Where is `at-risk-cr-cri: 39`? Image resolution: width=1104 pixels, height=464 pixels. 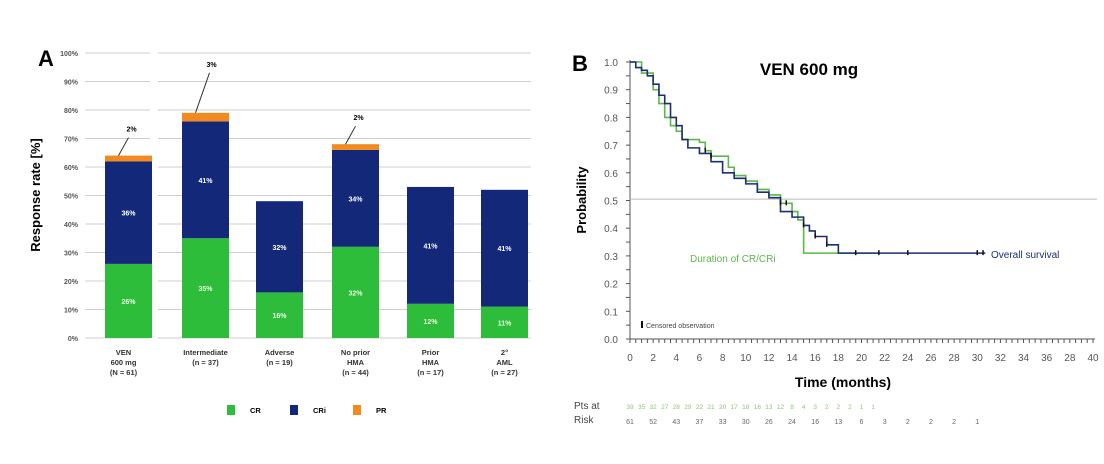
at-risk-cr-cri: 39 is located at coordinates (630, 407).